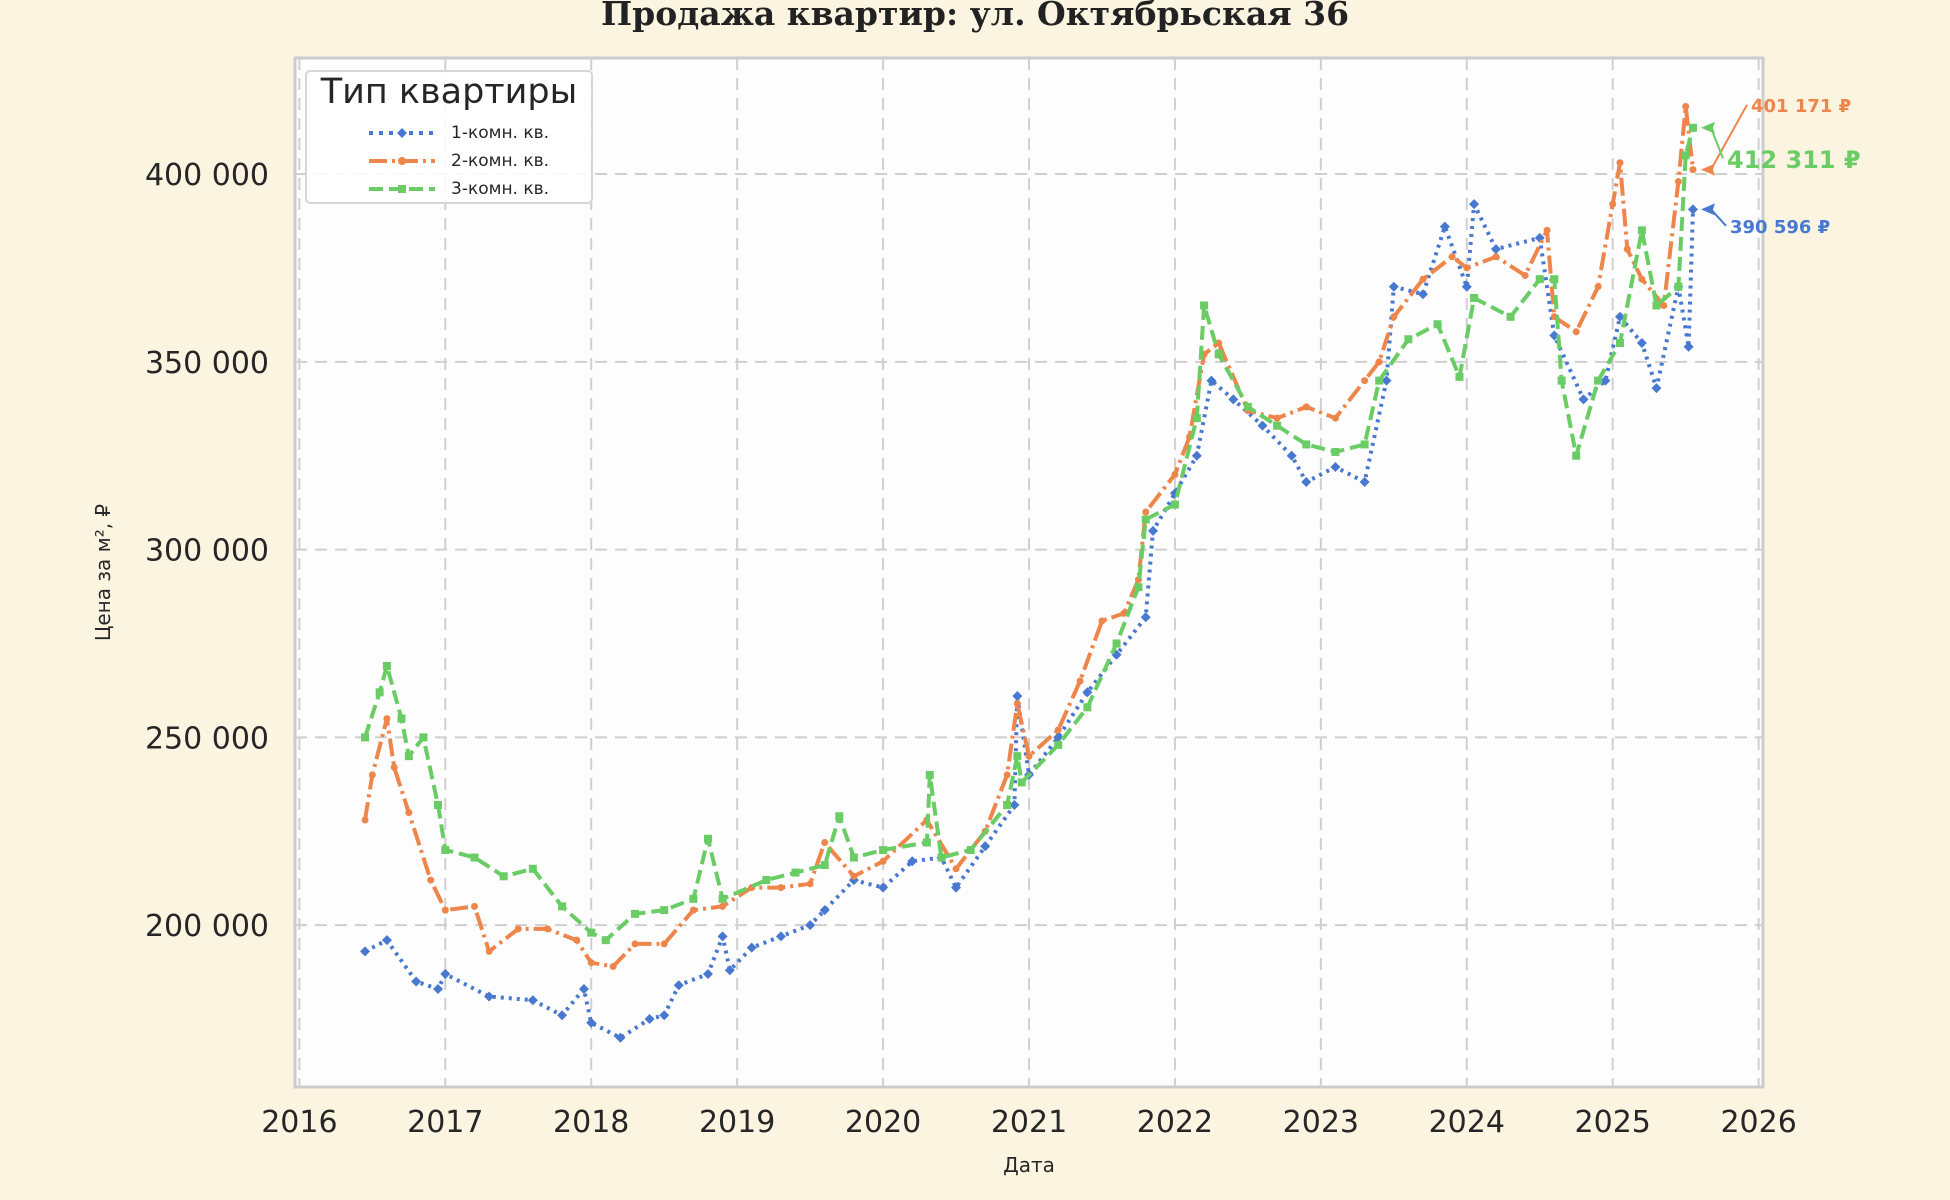 The width and height of the screenshot is (1950, 1200). What do you see at coordinates (591, 1122) in the screenshot?
I see `x-tick-label: 2018` at bounding box center [591, 1122].